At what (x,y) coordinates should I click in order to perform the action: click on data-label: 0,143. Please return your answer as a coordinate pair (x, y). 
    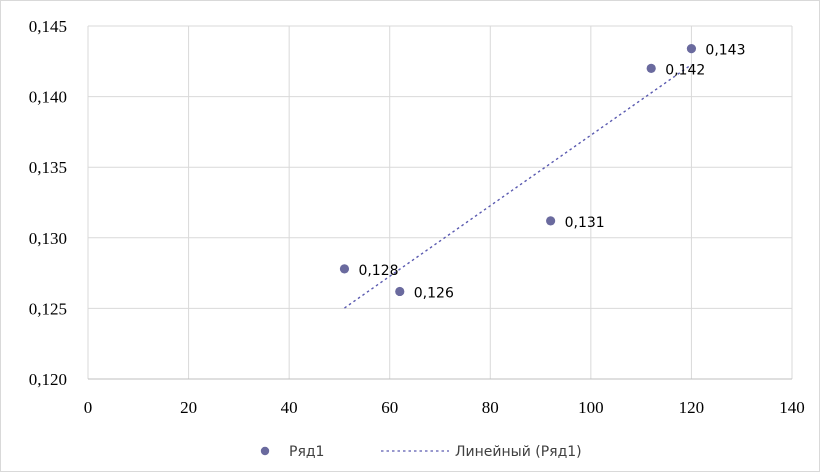
    Looking at the image, I should click on (725, 51).